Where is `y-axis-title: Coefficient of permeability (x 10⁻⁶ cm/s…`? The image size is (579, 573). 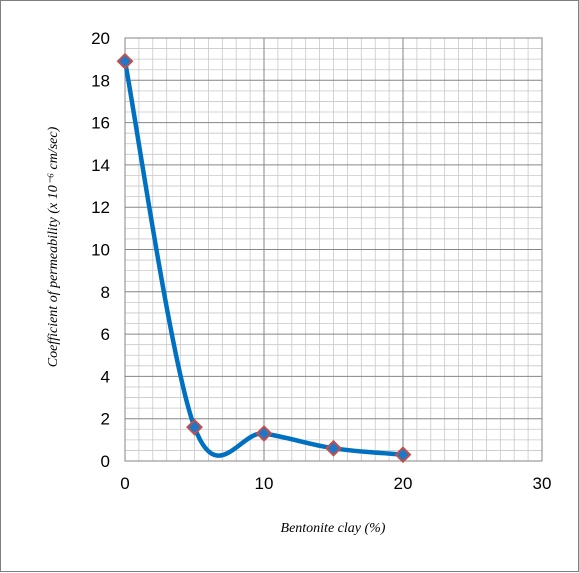 y-axis-title: Coefficient of permeability (x 10⁻⁶ cm/s… is located at coordinates (53, 246).